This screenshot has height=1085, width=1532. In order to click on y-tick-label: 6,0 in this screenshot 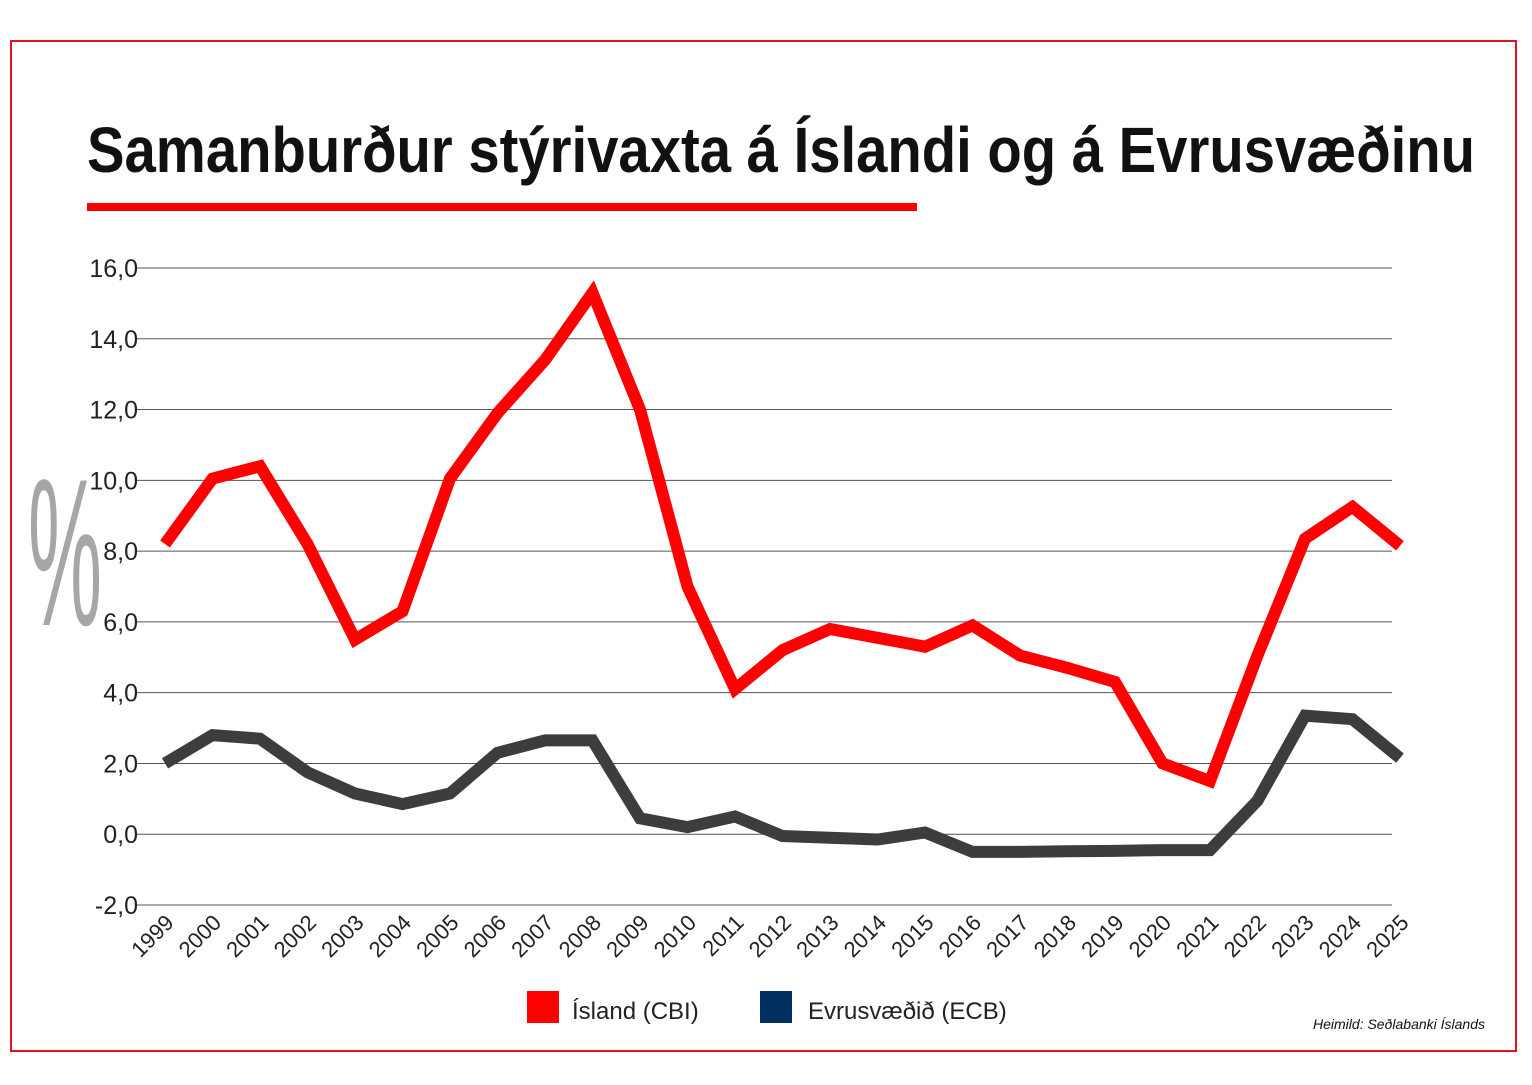, I will do `click(120, 623)`.